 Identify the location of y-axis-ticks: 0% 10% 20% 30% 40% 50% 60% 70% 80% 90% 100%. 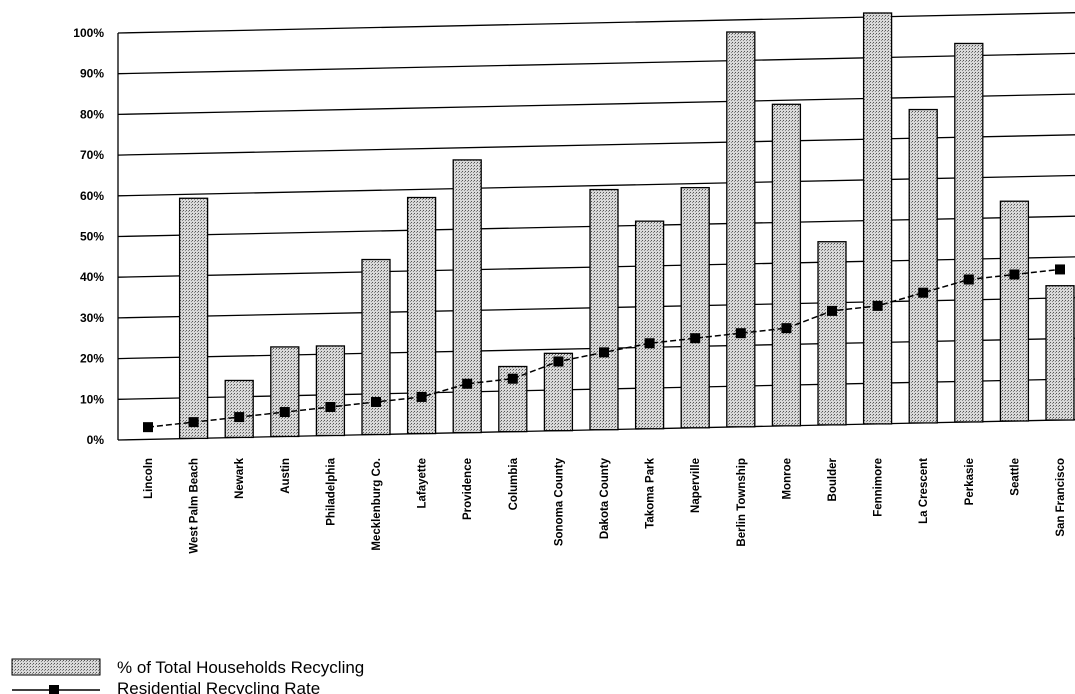
(88, 236).